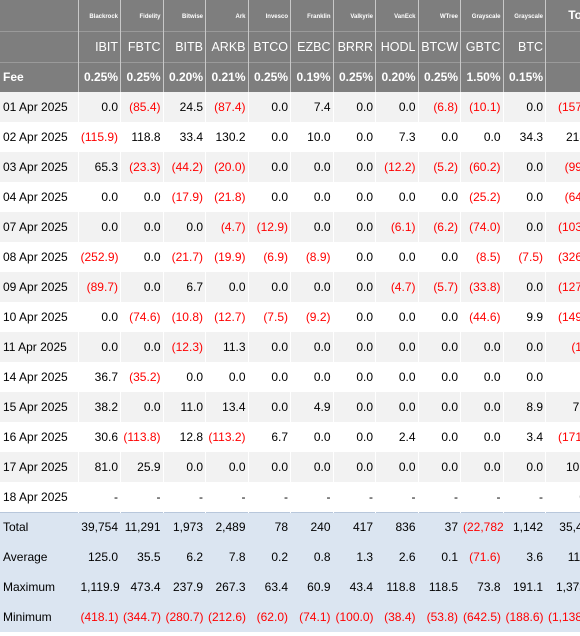 The width and height of the screenshot is (580, 636). I want to click on flow-cell-hodl: (12.2), so click(397, 167).